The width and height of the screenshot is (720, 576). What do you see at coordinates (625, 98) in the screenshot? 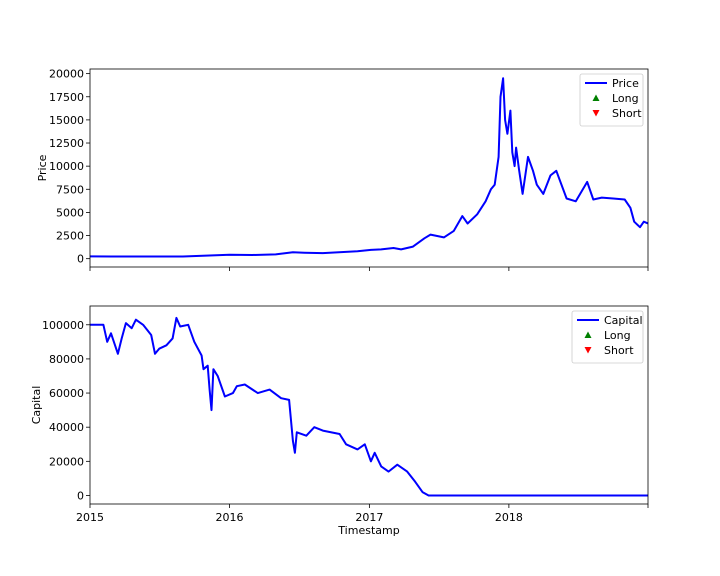
I see `price-legend-label-long: Long` at bounding box center [625, 98].